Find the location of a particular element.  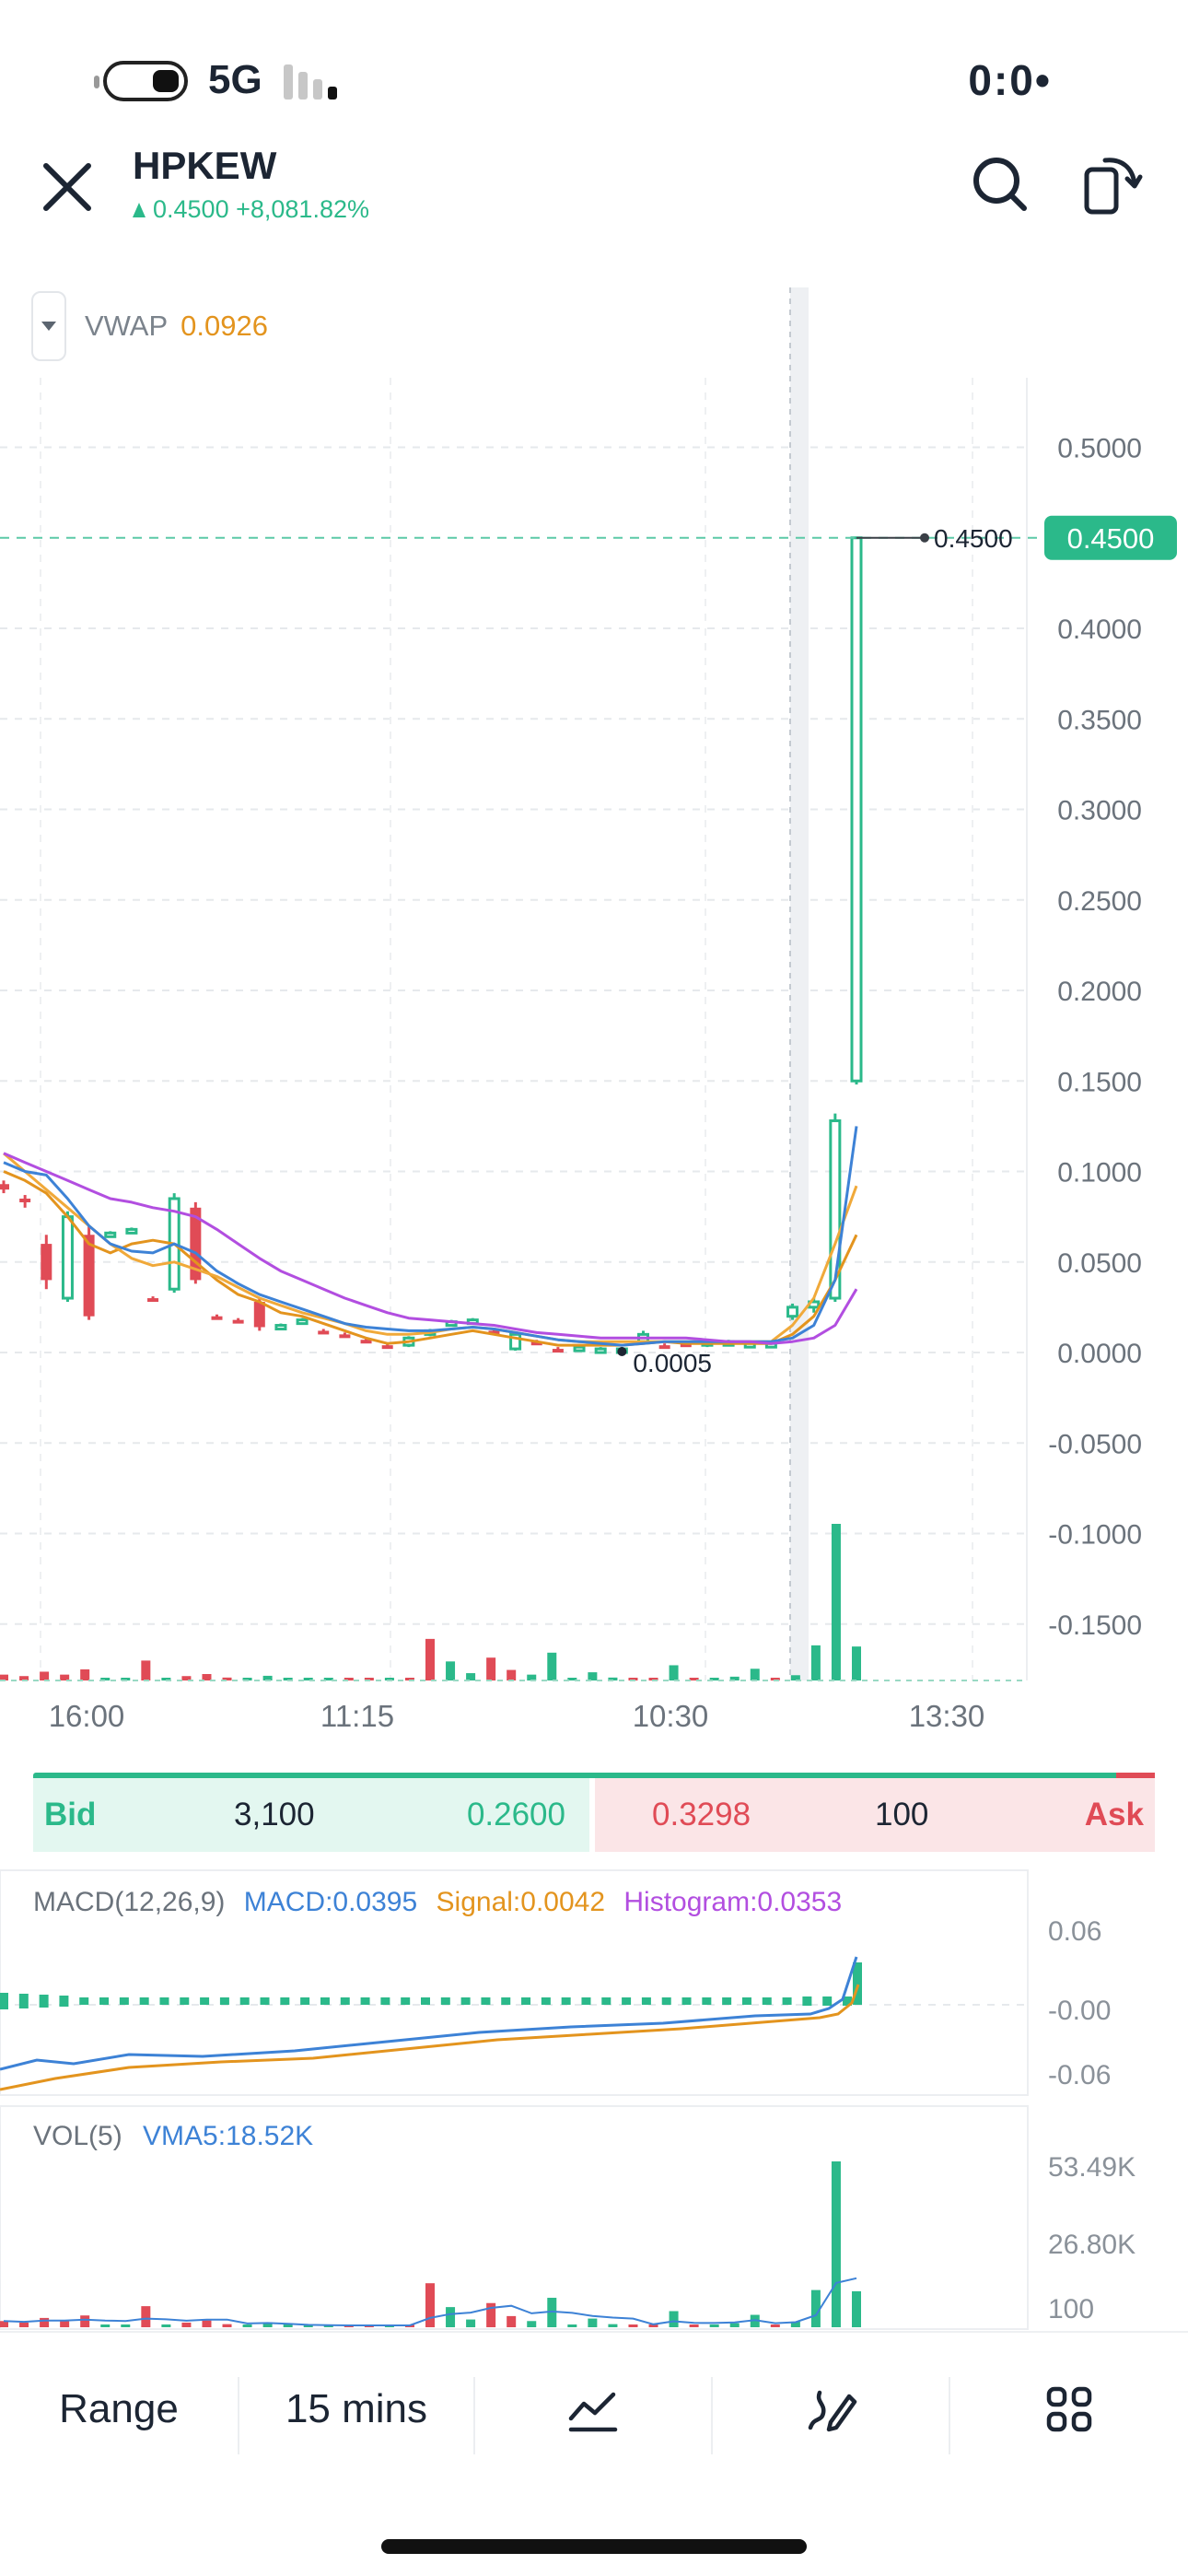

macd-frame is located at coordinates (514, 1982).